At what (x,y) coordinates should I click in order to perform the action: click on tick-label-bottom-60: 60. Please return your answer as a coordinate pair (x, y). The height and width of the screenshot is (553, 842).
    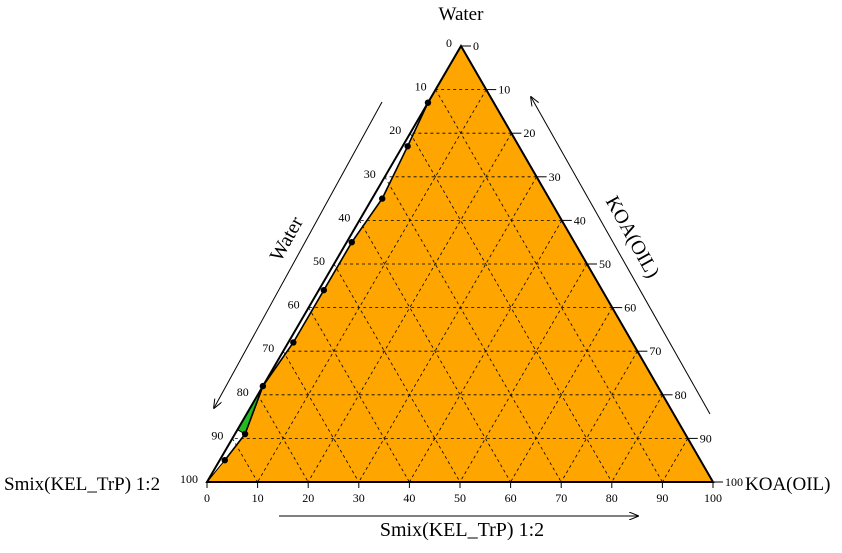
    Looking at the image, I should click on (511, 498).